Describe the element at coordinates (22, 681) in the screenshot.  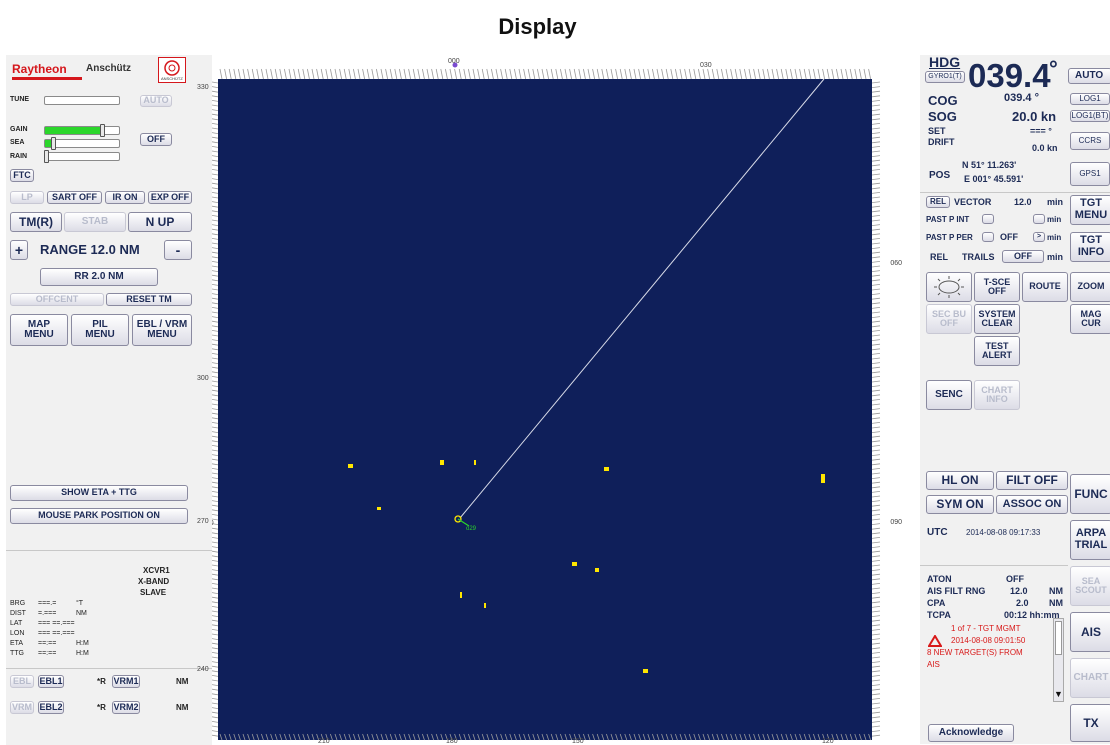
I see `ebl-control-button: EBL` at that location.